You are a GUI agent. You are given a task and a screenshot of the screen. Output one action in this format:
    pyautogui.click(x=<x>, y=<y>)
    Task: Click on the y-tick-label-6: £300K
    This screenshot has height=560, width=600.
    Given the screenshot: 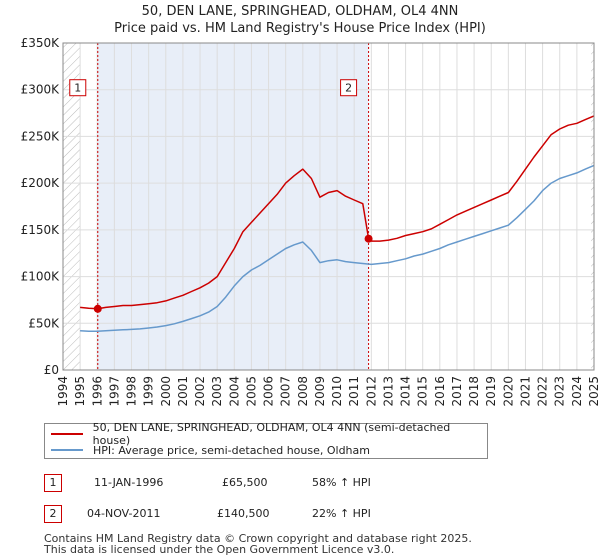 What is the action you would take?
    pyautogui.click(x=41, y=90)
    